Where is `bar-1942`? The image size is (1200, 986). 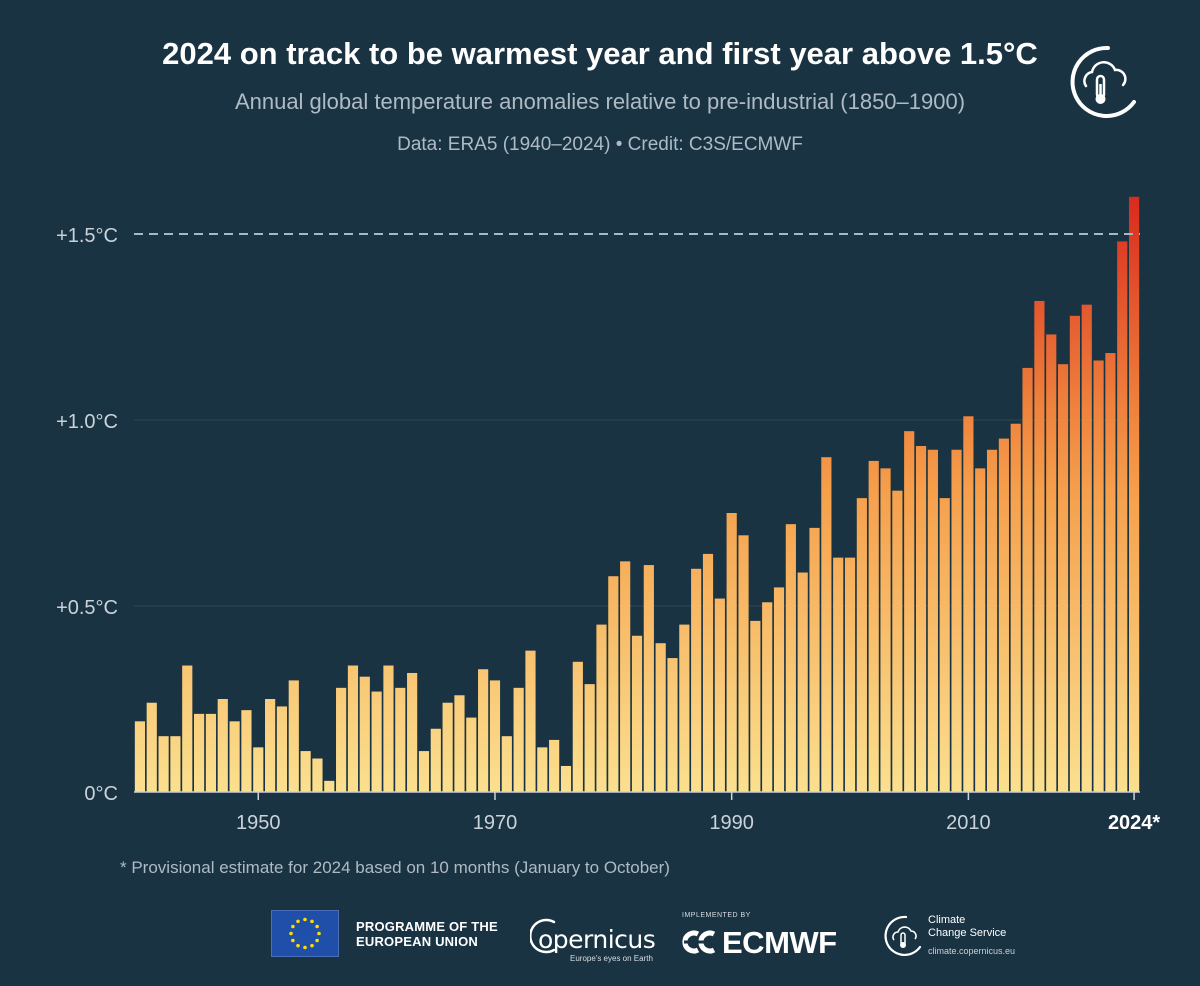
bar-1942 is located at coordinates (163, 764).